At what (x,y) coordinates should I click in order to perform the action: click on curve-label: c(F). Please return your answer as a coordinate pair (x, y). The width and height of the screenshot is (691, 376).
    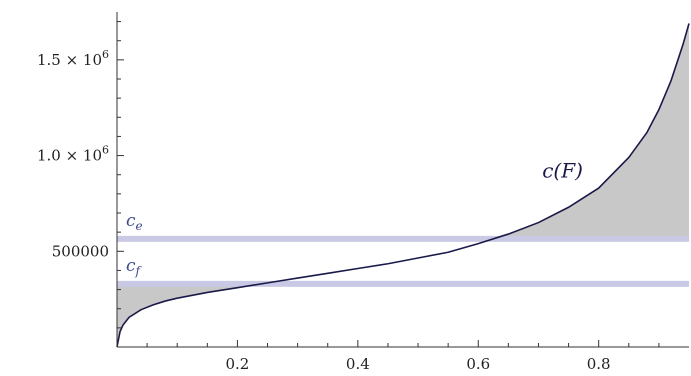
    Looking at the image, I should click on (562, 171).